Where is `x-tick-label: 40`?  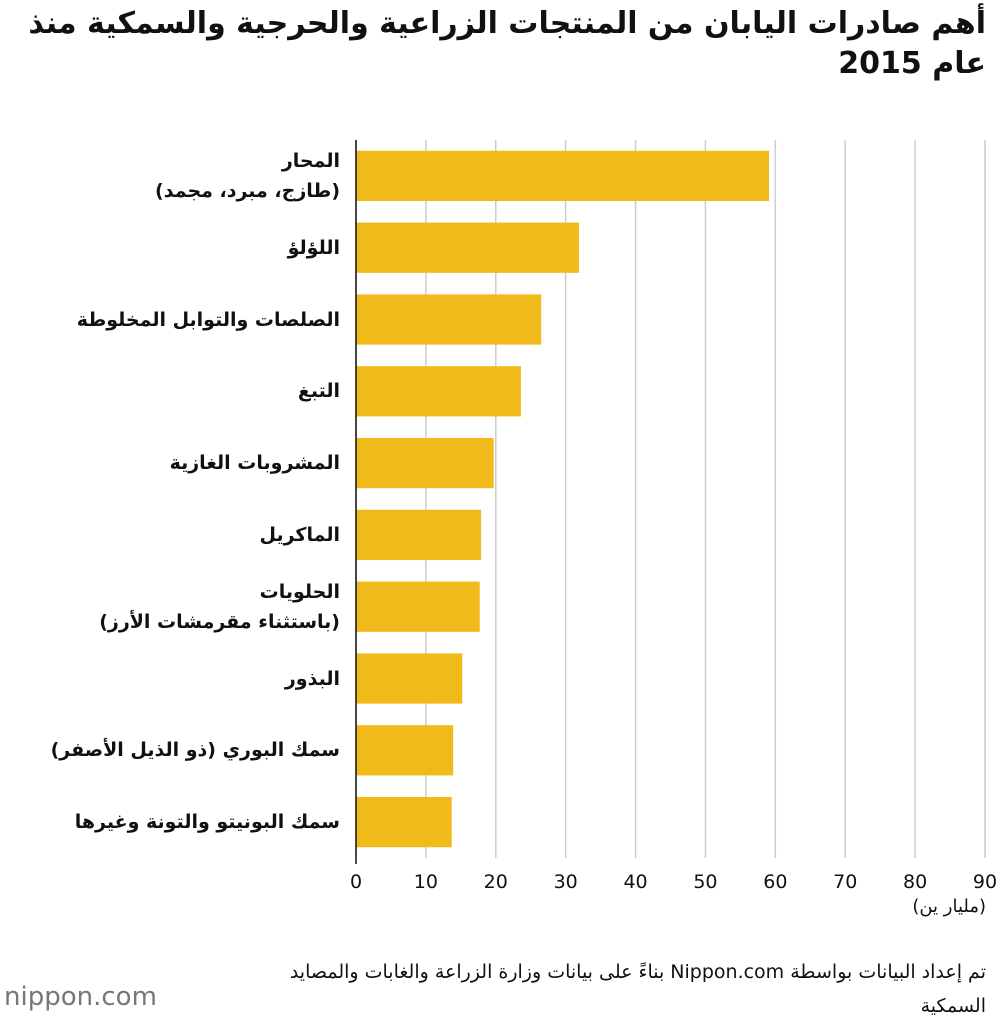
x-tick-label: 40 is located at coordinates (635, 882).